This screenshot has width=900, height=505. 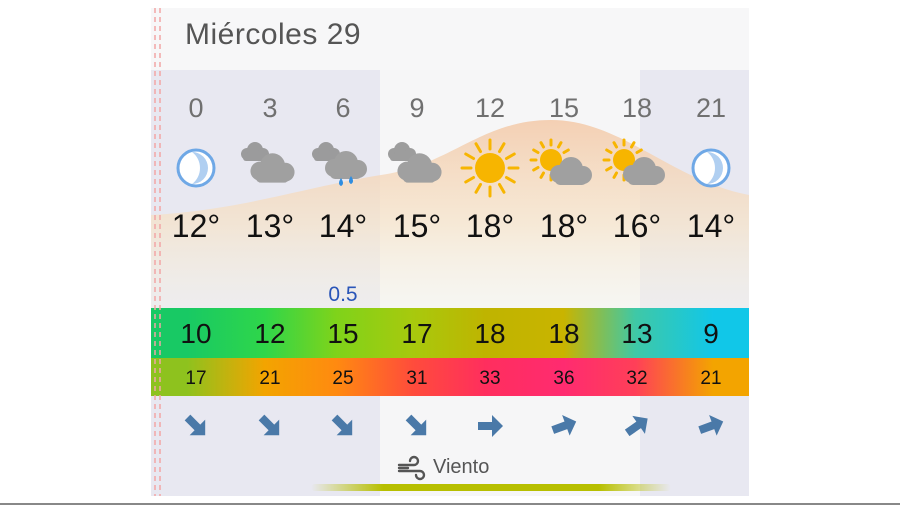 I want to click on band-primary-value: 17, so click(x=417, y=333).